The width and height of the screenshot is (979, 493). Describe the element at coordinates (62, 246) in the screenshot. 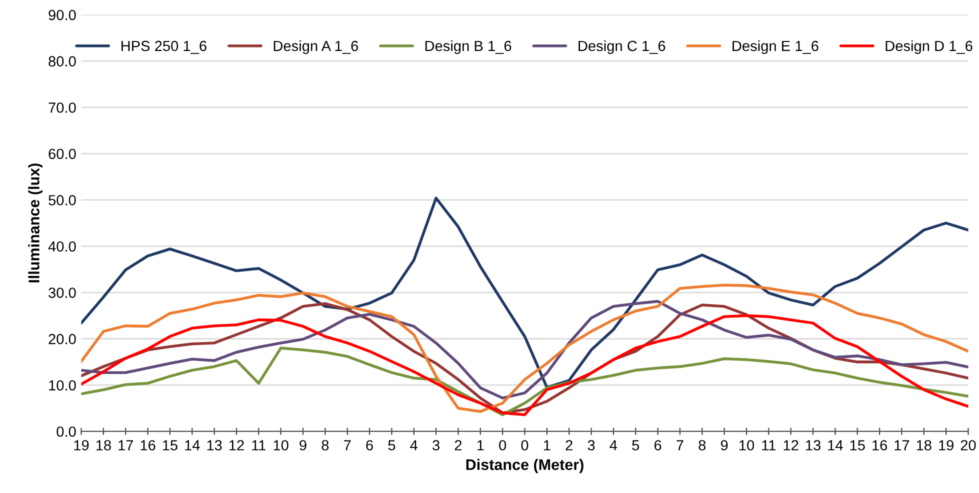

I see `y-tick-label: 40.0` at that location.